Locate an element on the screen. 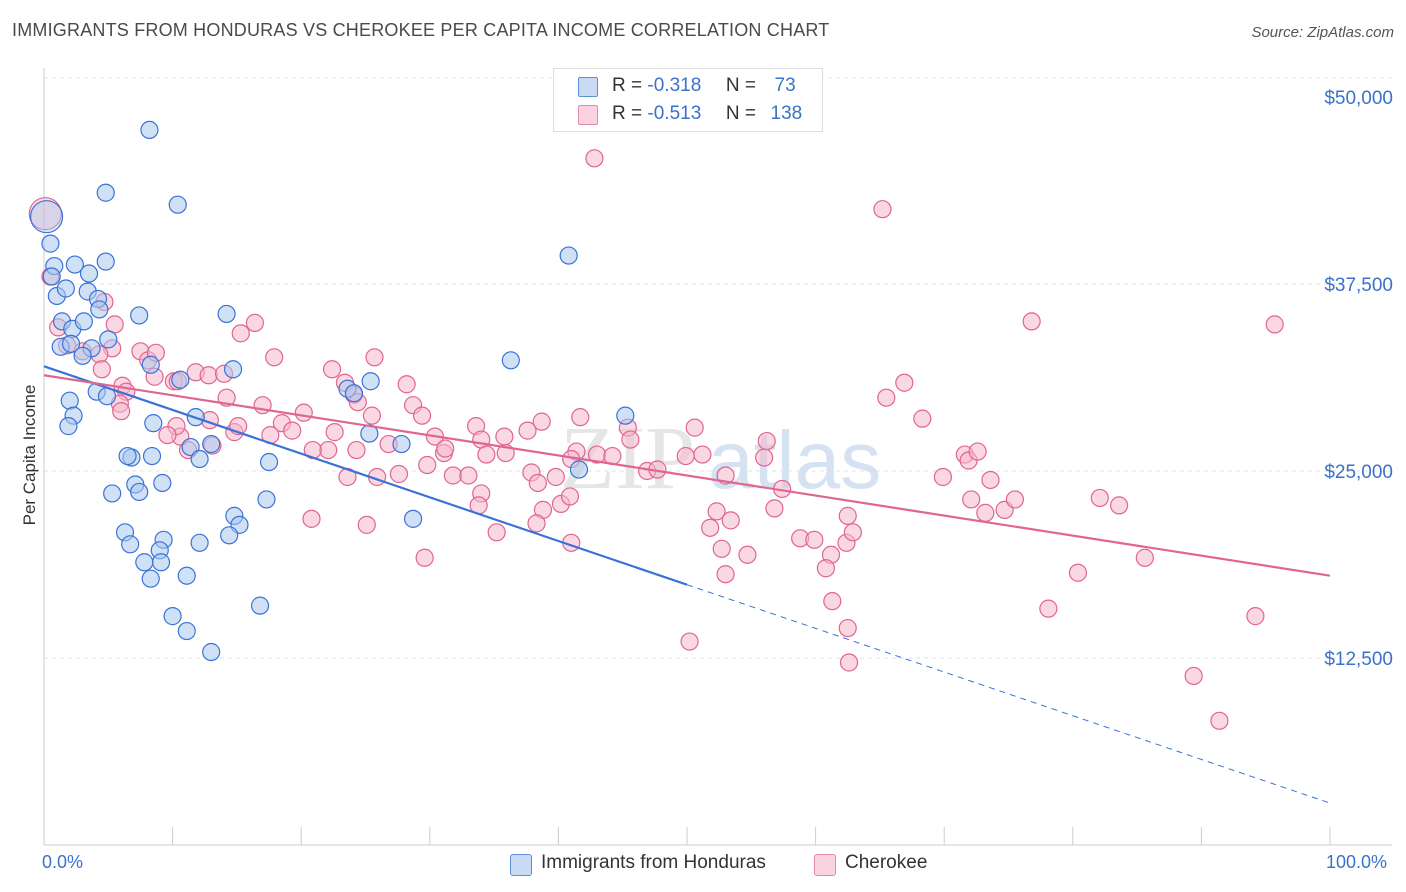 Image resolution: width=1406 pixels, height=892 pixels. stats-box: R = -0.318 N = 73 R = -0.513 N = 138 is located at coordinates (688, 100).